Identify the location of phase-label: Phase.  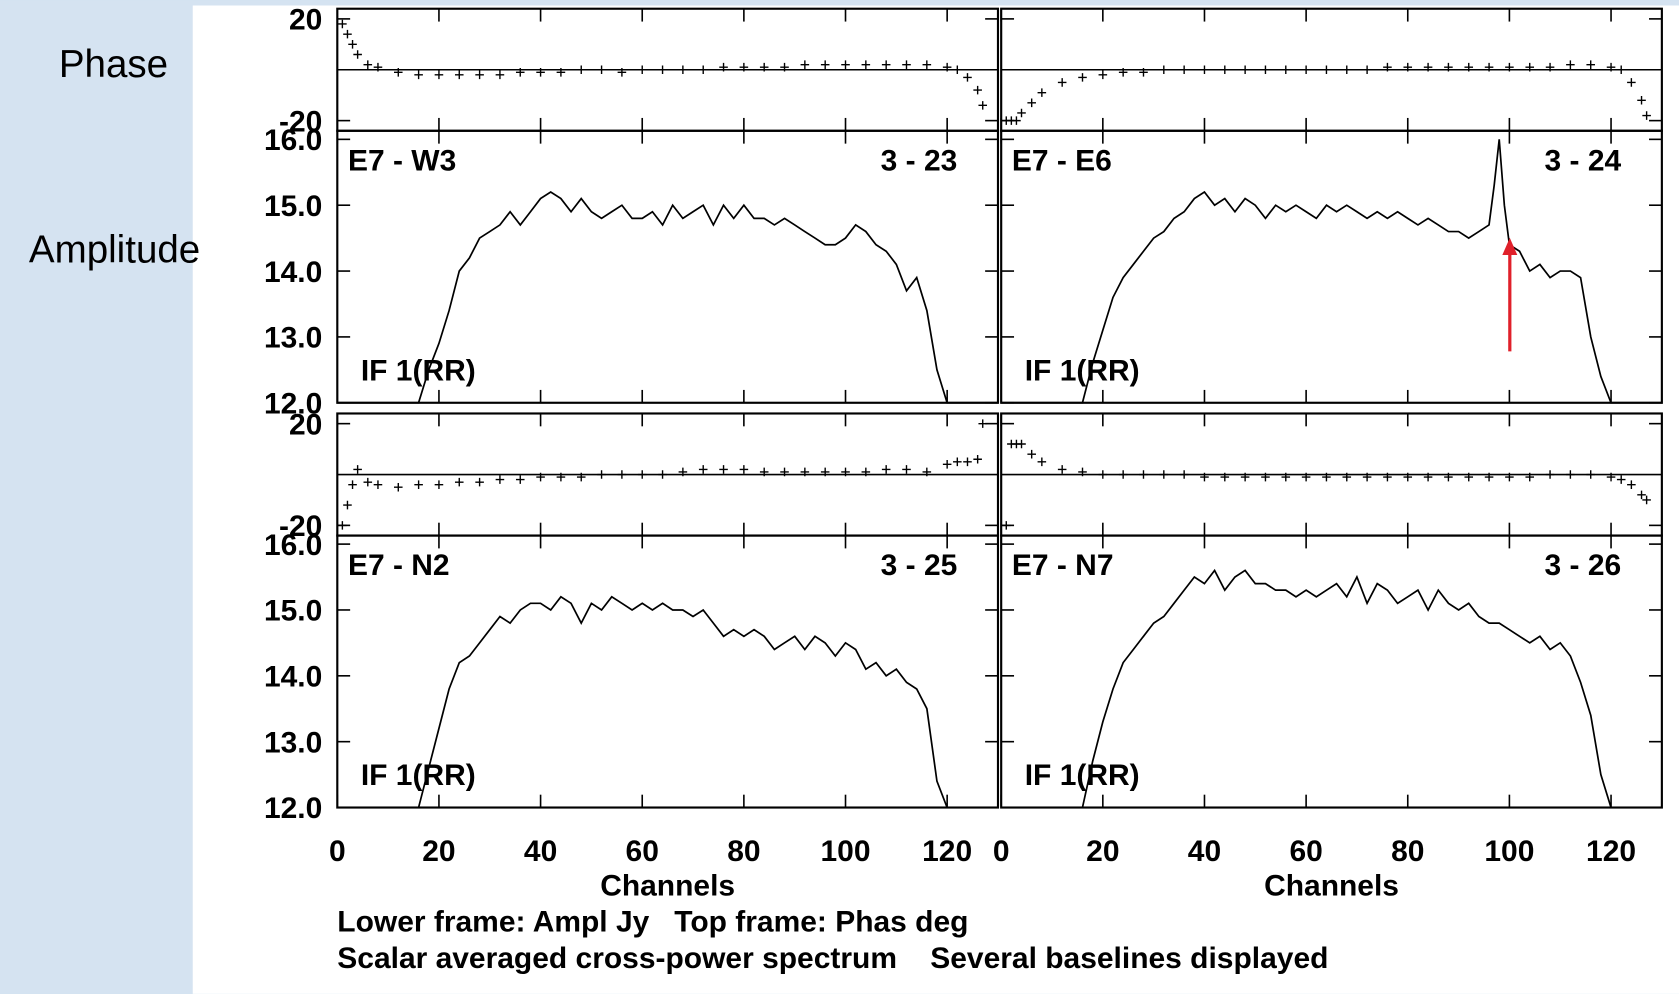
(113, 64).